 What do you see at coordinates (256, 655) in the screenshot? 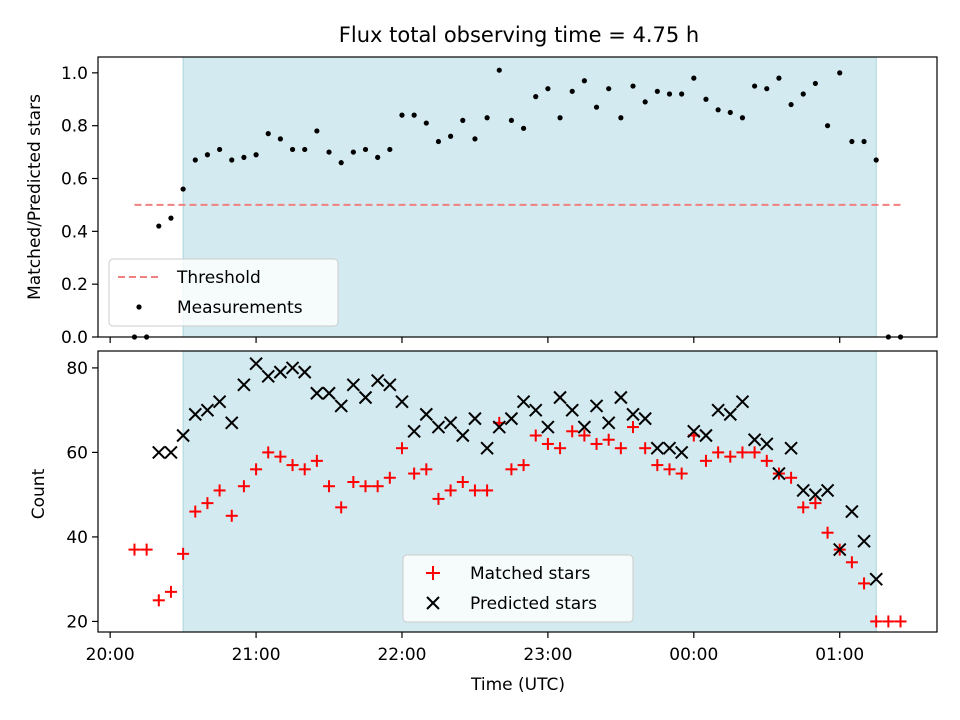
I see `x-tick-label: 21:00` at bounding box center [256, 655].